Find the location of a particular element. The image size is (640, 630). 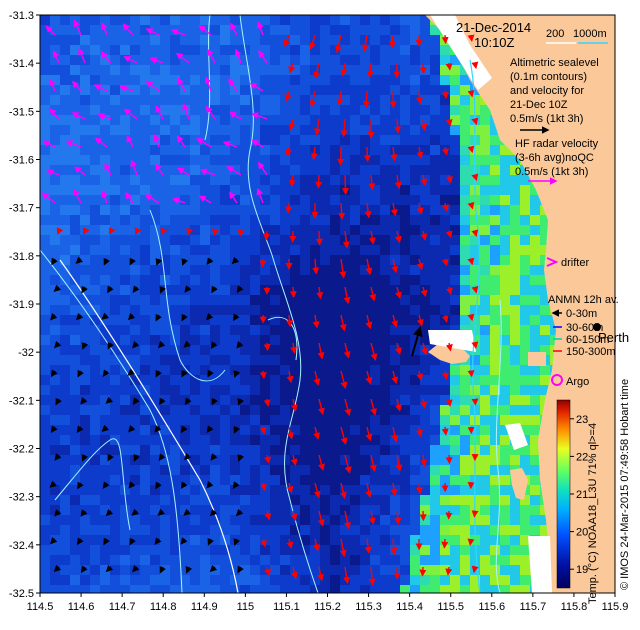

anmn-mooring-arrow is located at coordinates (417, 341).